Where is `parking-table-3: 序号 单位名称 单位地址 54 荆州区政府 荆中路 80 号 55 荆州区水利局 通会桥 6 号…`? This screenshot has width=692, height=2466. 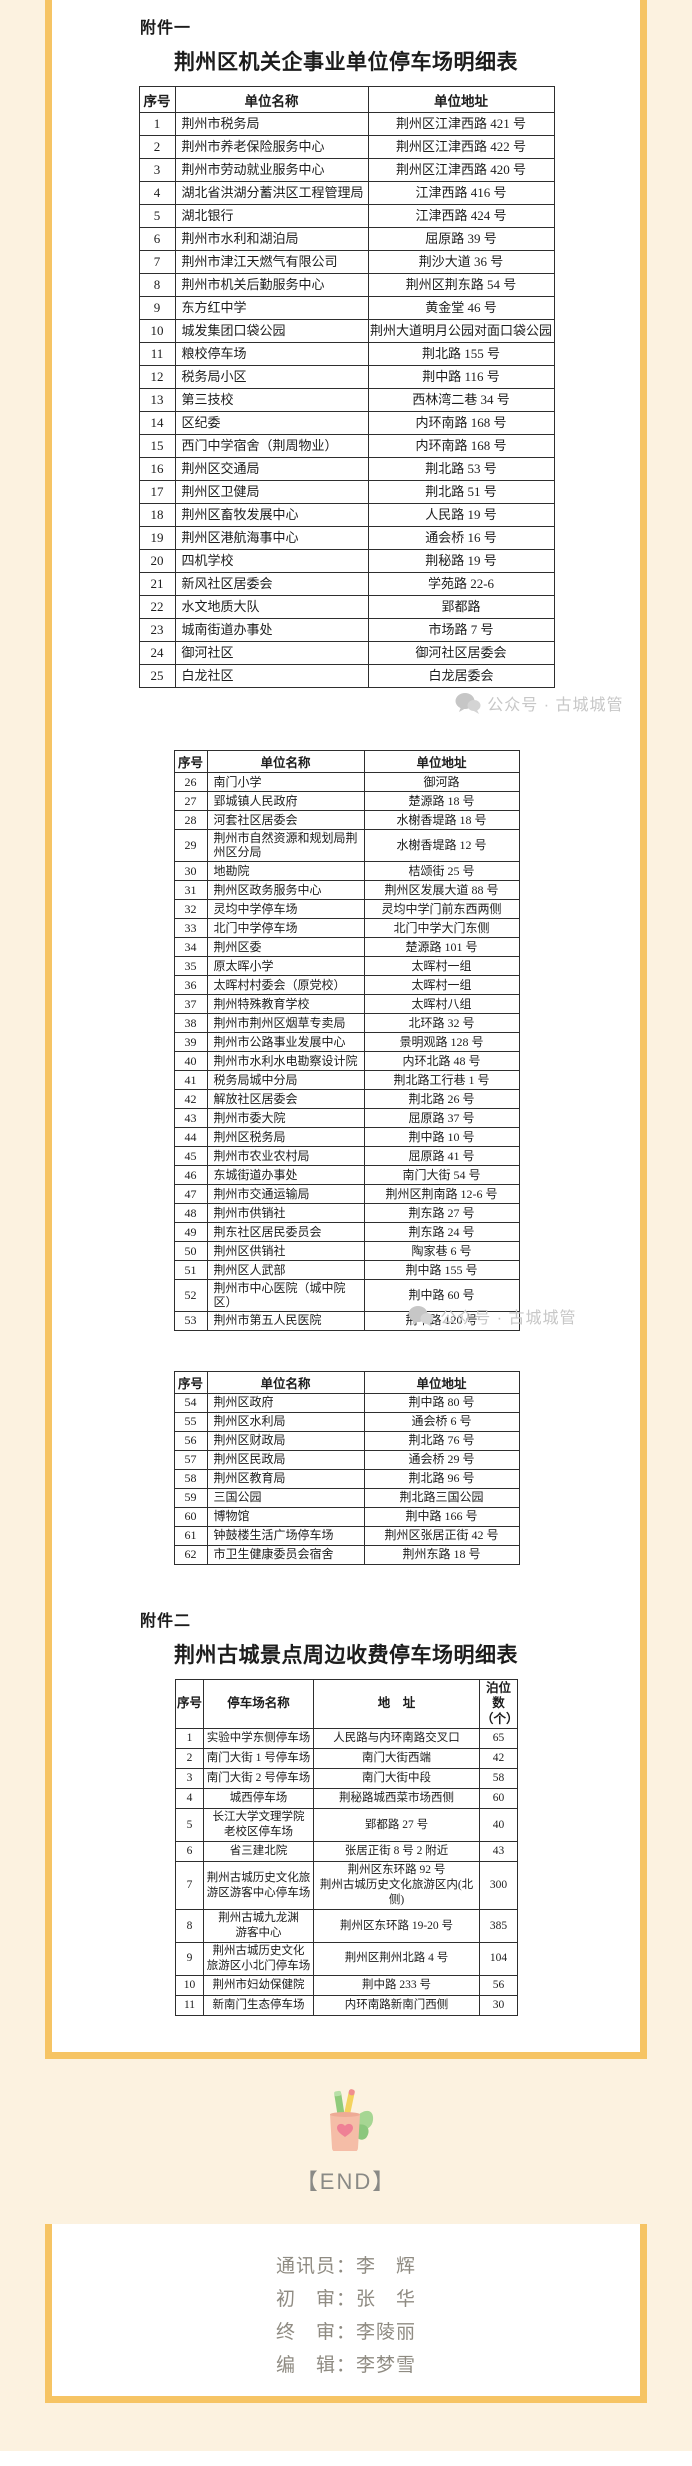
parking-table-3: 序号 单位名称 单位地址 54 荆州区政府 荆中路 80 号 55 荆州区水利局 通会桥 6 号… is located at coordinates (346, 1467).